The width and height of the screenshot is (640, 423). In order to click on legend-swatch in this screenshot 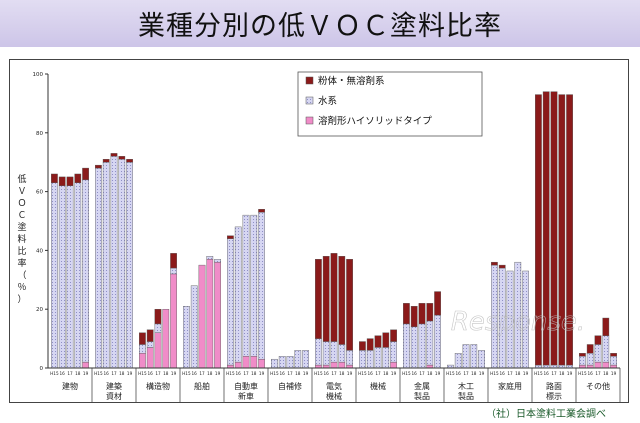, I will do `click(309, 80)`.